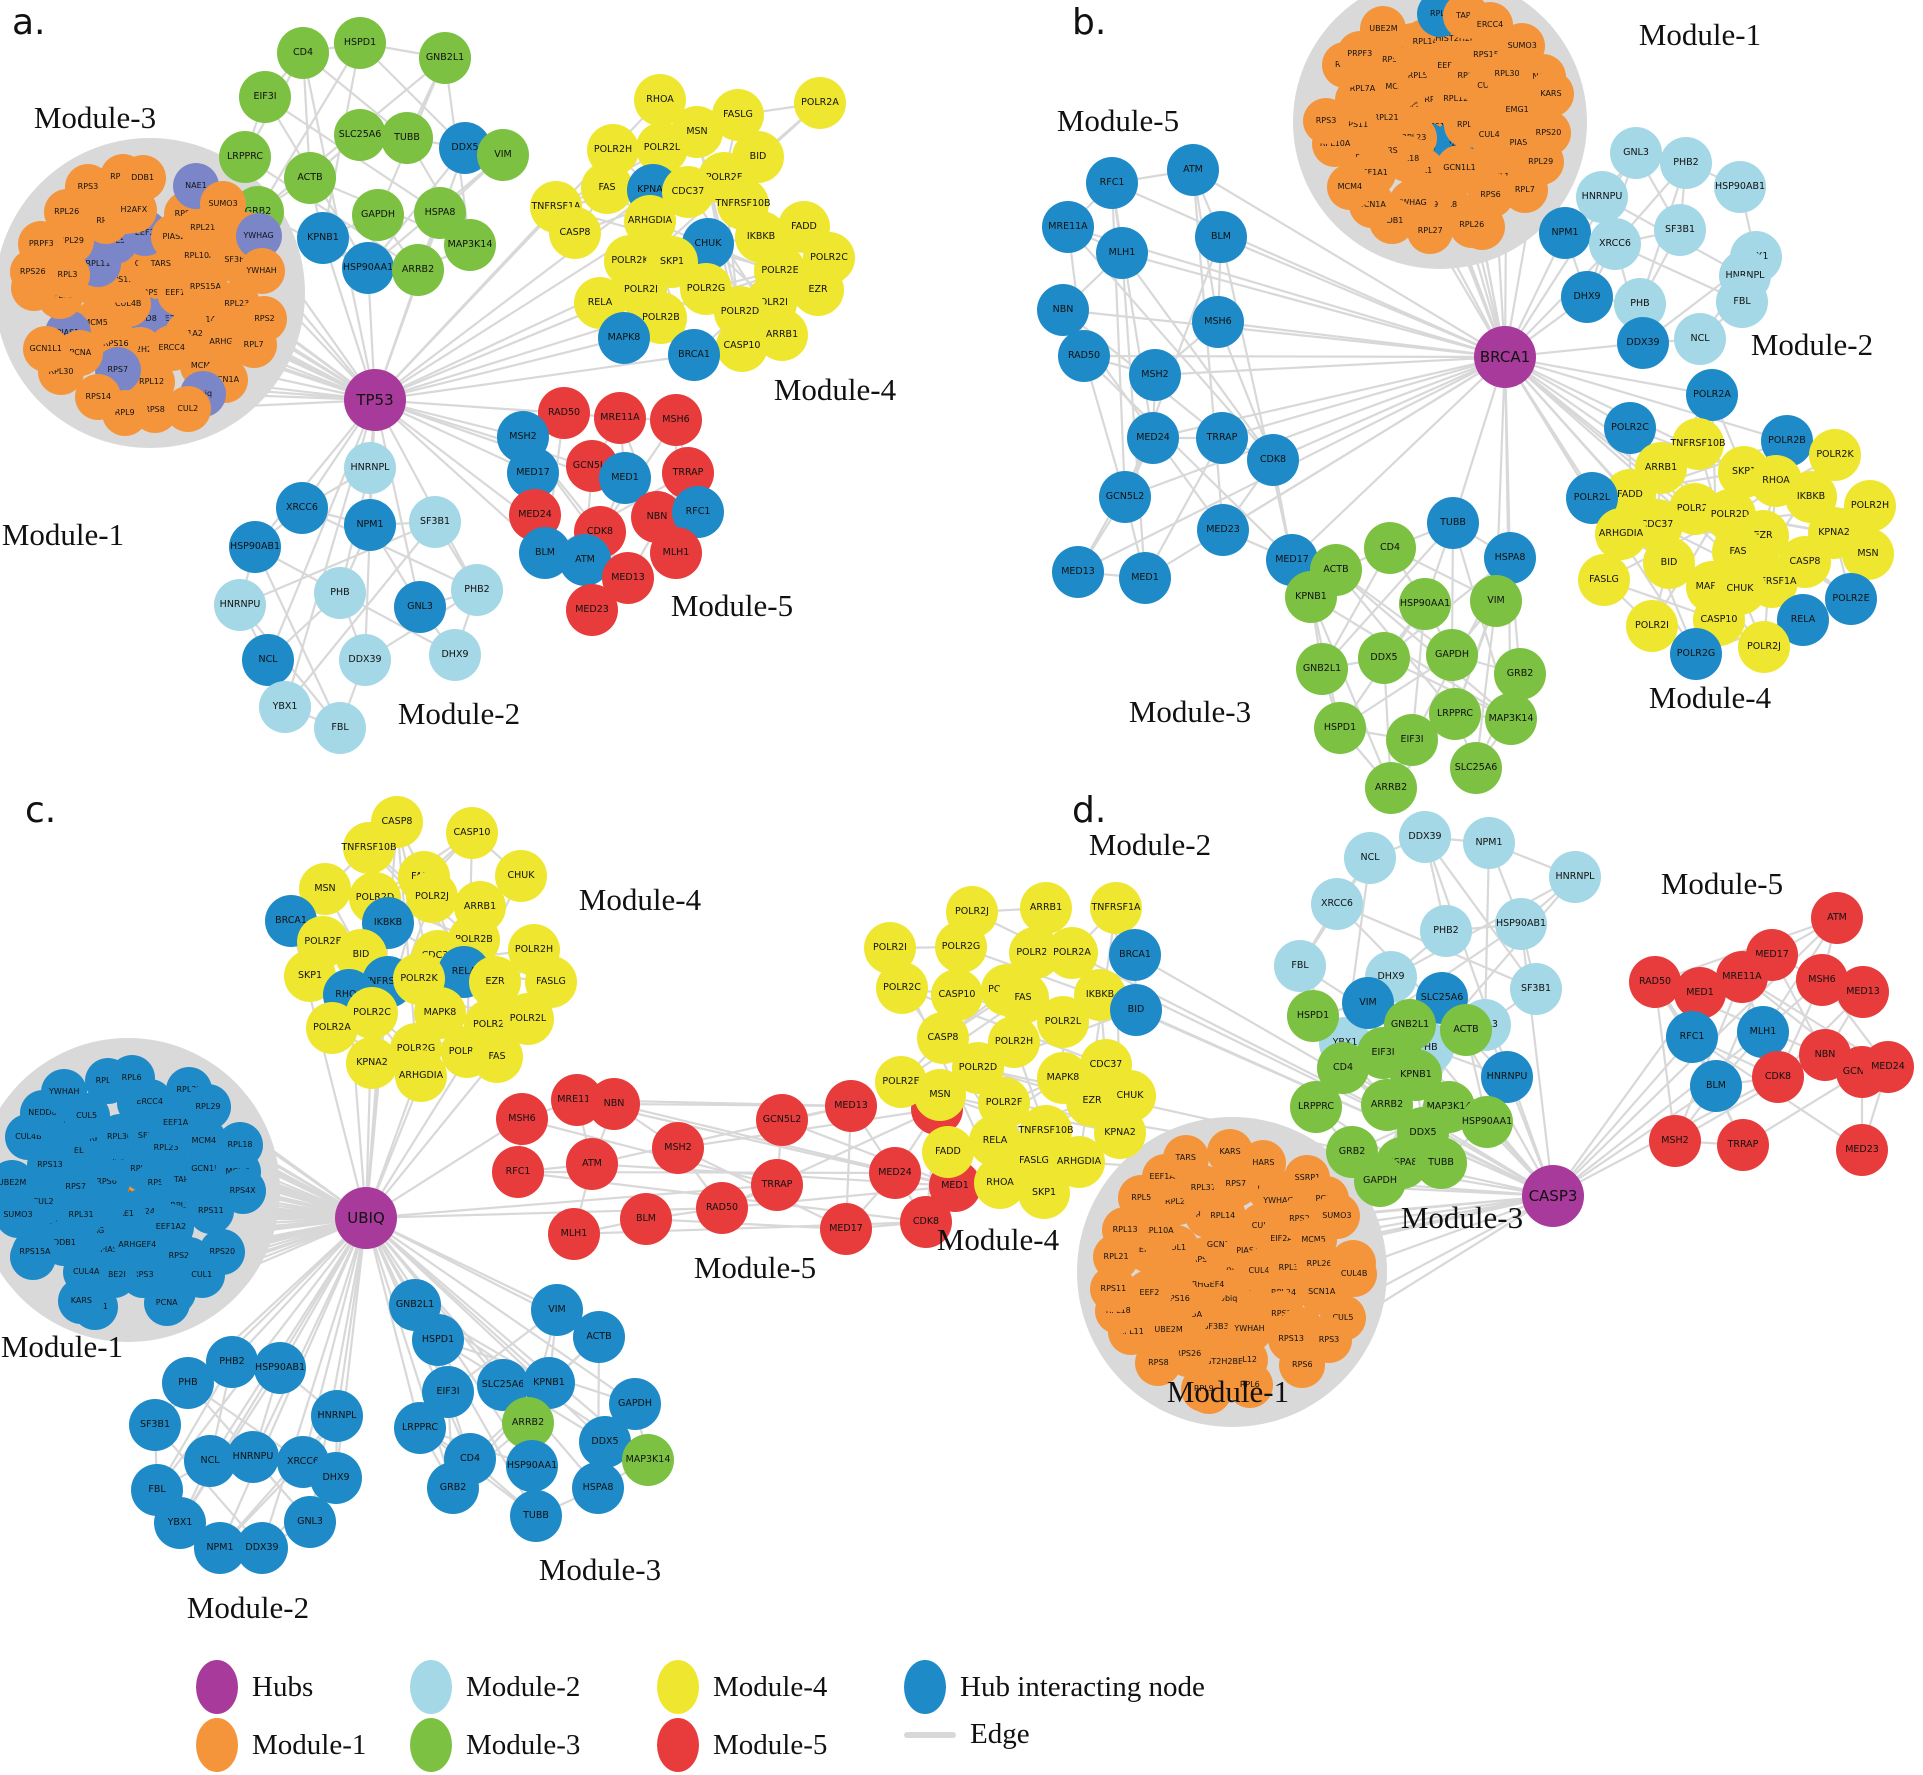 This screenshot has width=1923, height=1775. Describe the element at coordinates (1354, 1274) in the screenshot. I see `node-CUL4B: CUL4B` at that location.